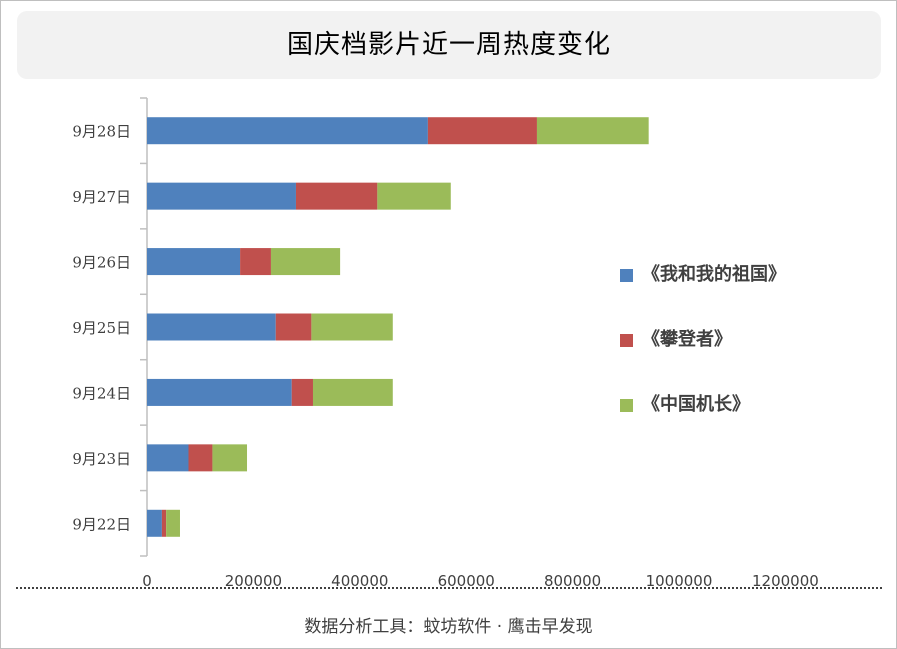 Image resolution: width=897 pixels, height=649 pixels. Describe the element at coordinates (572, 581) in the screenshot. I see `x-tick-label: 800000` at that location.